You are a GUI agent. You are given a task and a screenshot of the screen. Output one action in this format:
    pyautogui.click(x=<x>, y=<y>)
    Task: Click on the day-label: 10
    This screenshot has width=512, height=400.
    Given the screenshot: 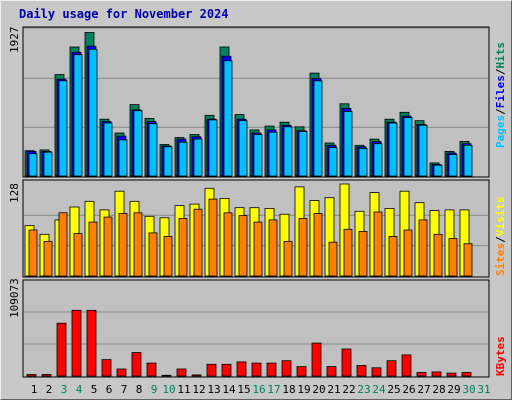 What is the action you would take?
    pyautogui.click(x=168, y=389)
    